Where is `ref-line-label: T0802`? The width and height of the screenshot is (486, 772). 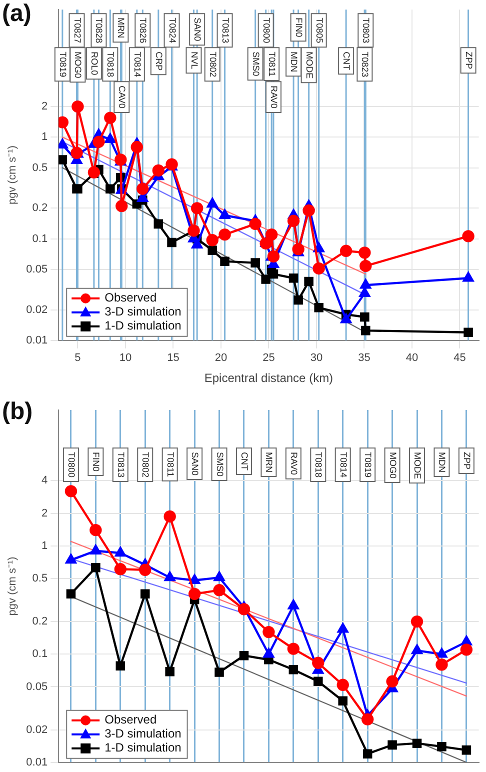
ref-line-label: T0802 is located at coordinates (213, 65).